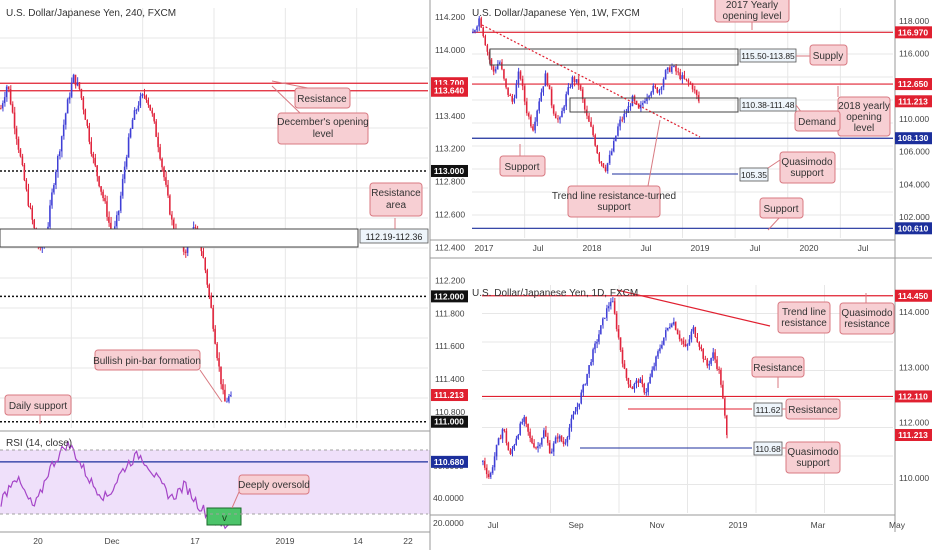 The width and height of the screenshot is (932, 550). I want to click on price-tick-label: 111.600, so click(450, 346).